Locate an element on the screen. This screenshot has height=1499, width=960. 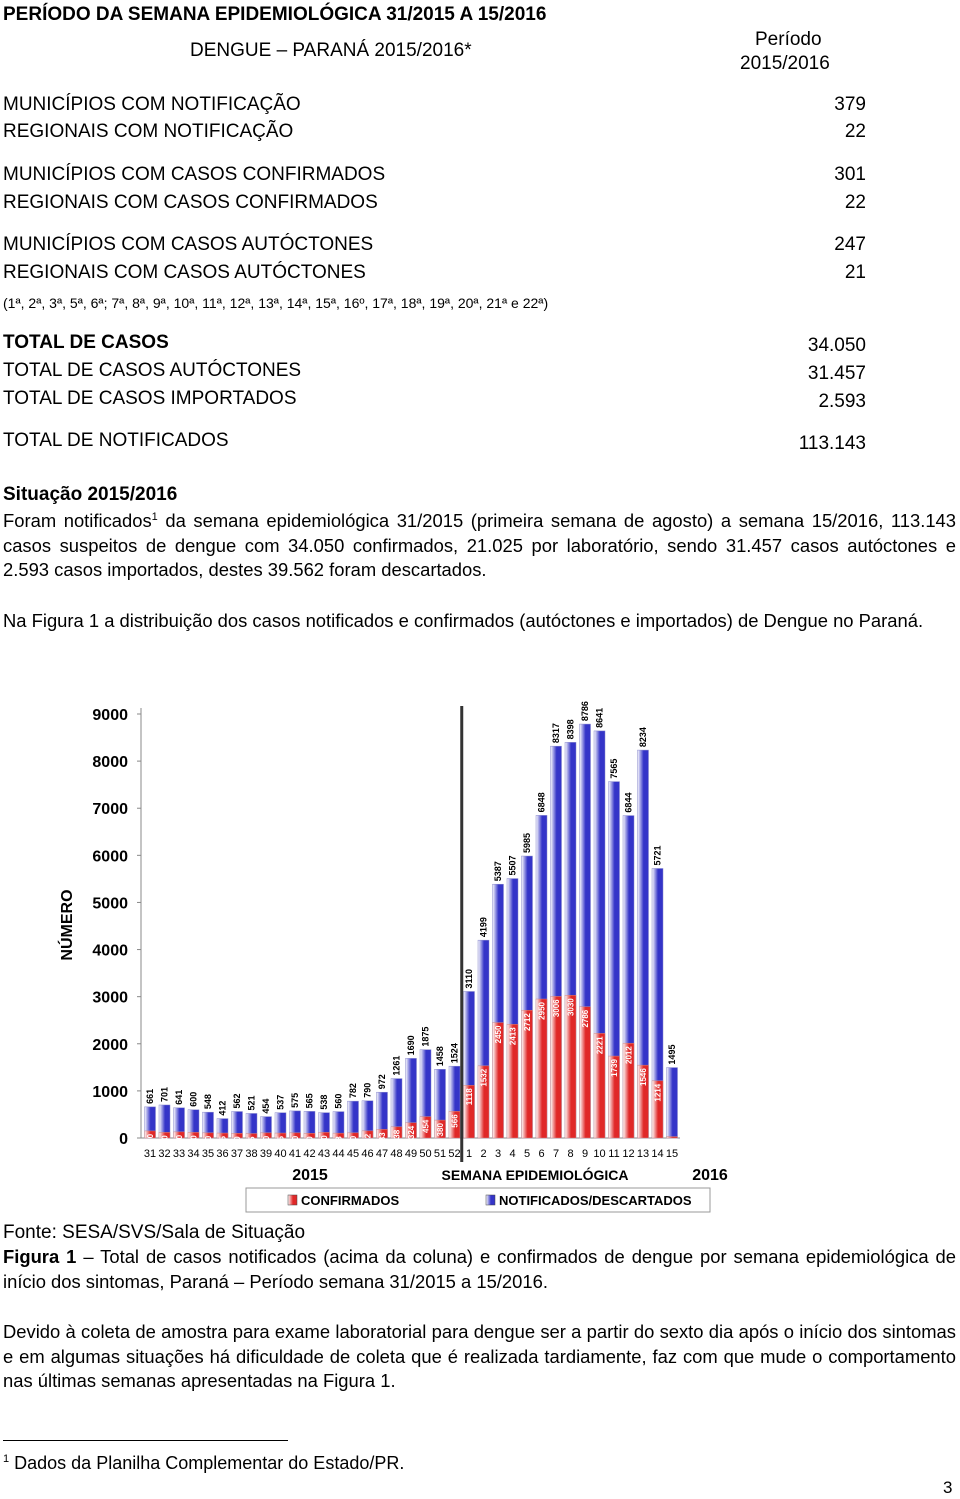
row-value: 247 is located at coordinates (850, 244).